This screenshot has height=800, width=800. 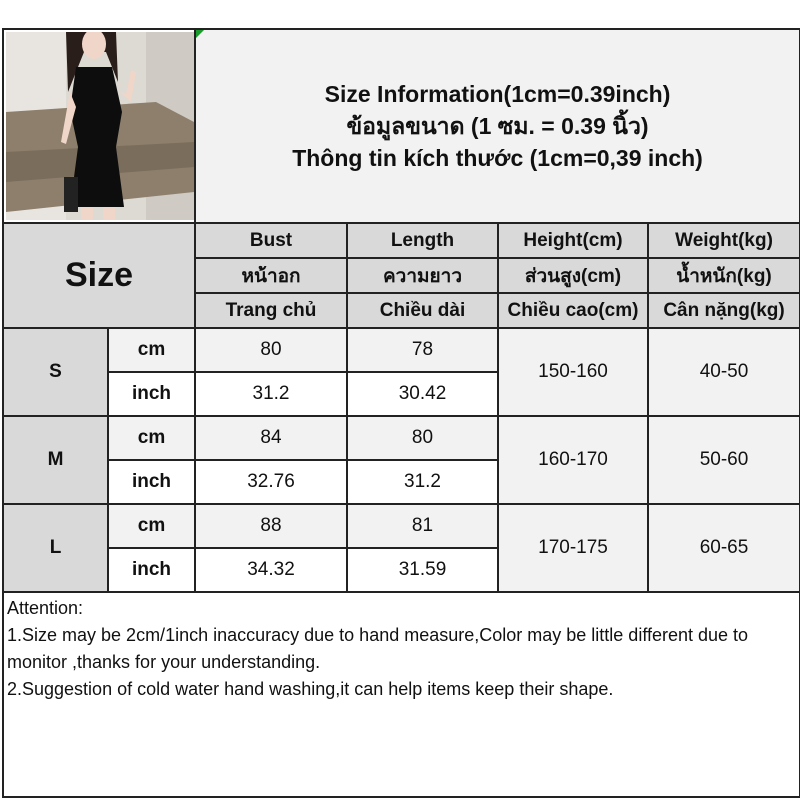 What do you see at coordinates (422, 394) in the screenshot?
I see `length-inch: 30.42` at bounding box center [422, 394].